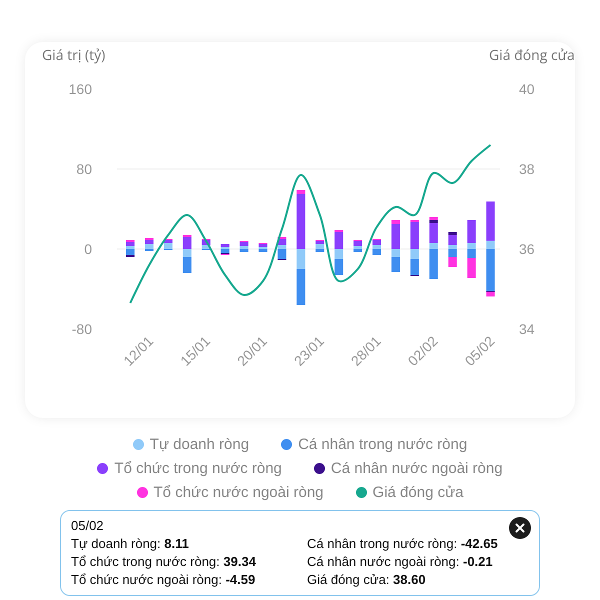 This screenshot has width=600, height=600. What do you see at coordinates (80, 88) in the screenshot?
I see `y-tick-label: 160` at bounding box center [80, 88].